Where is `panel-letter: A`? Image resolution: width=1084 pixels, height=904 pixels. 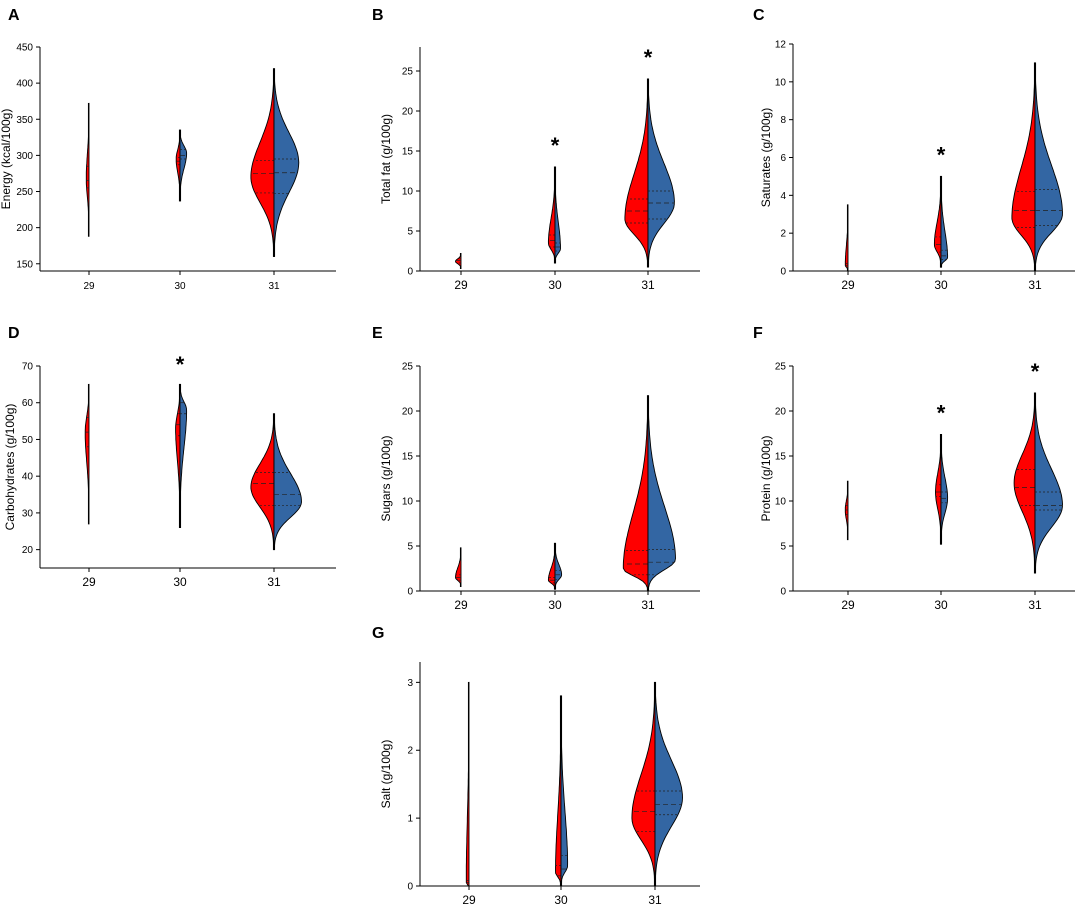 panel-letter: A is located at coordinates (14, 15).